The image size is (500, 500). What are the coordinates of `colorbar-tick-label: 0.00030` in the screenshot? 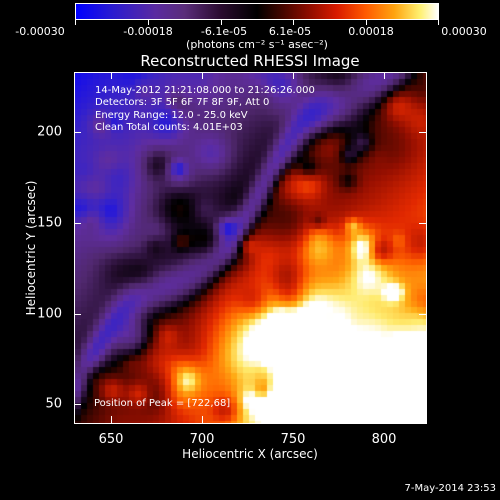 It's located at (464, 31).